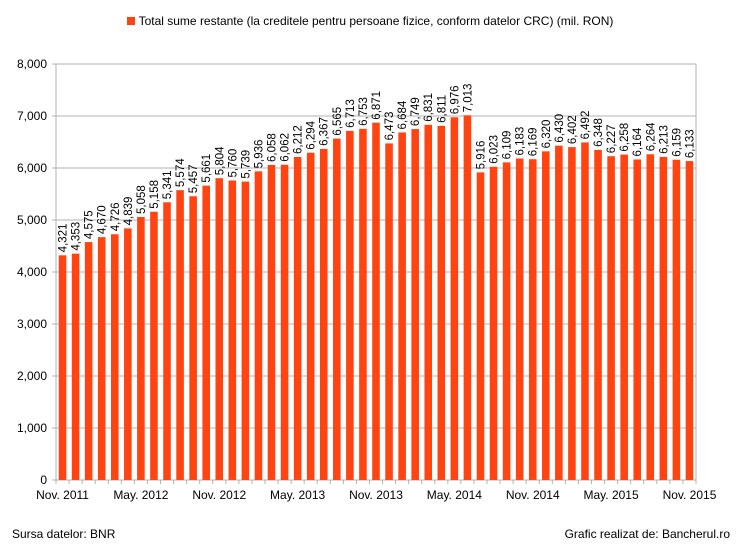  What do you see at coordinates (647, 534) in the screenshot?
I see `chart-credit: Grafic realizat de: Bancherul.ro` at bounding box center [647, 534].